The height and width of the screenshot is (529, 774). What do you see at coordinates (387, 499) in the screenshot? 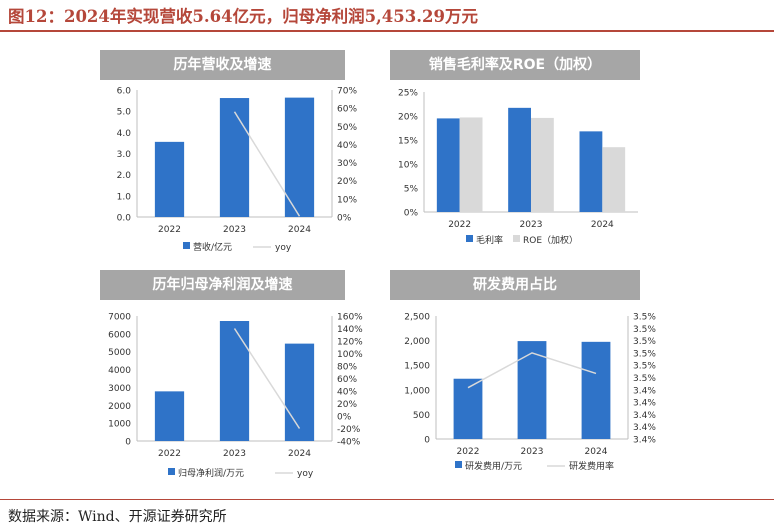
I see `source-rule` at bounding box center [387, 499].